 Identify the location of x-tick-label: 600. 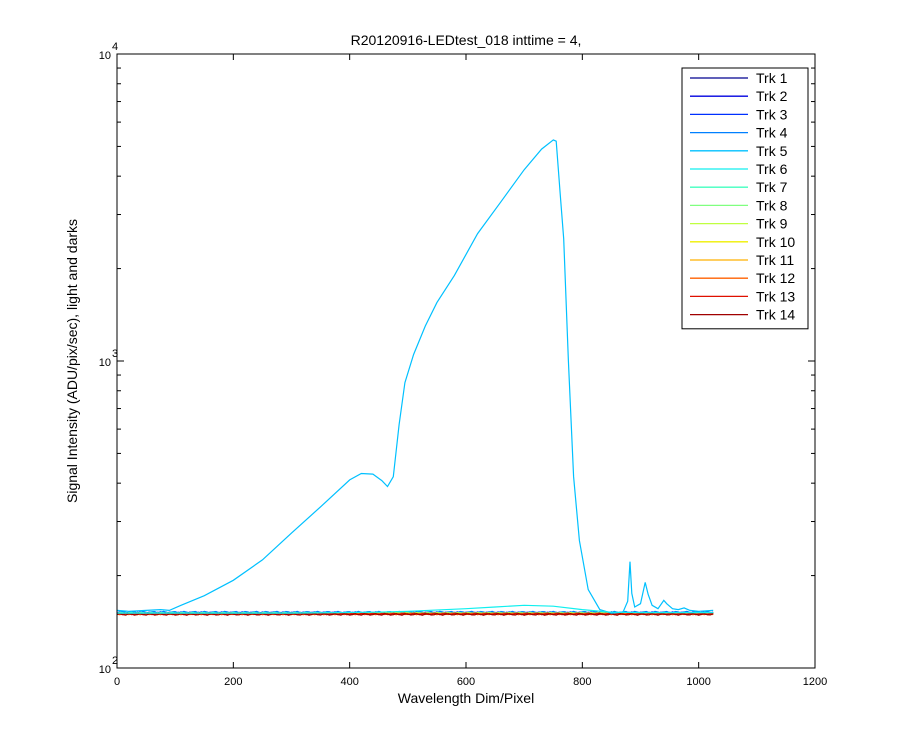
(466, 682).